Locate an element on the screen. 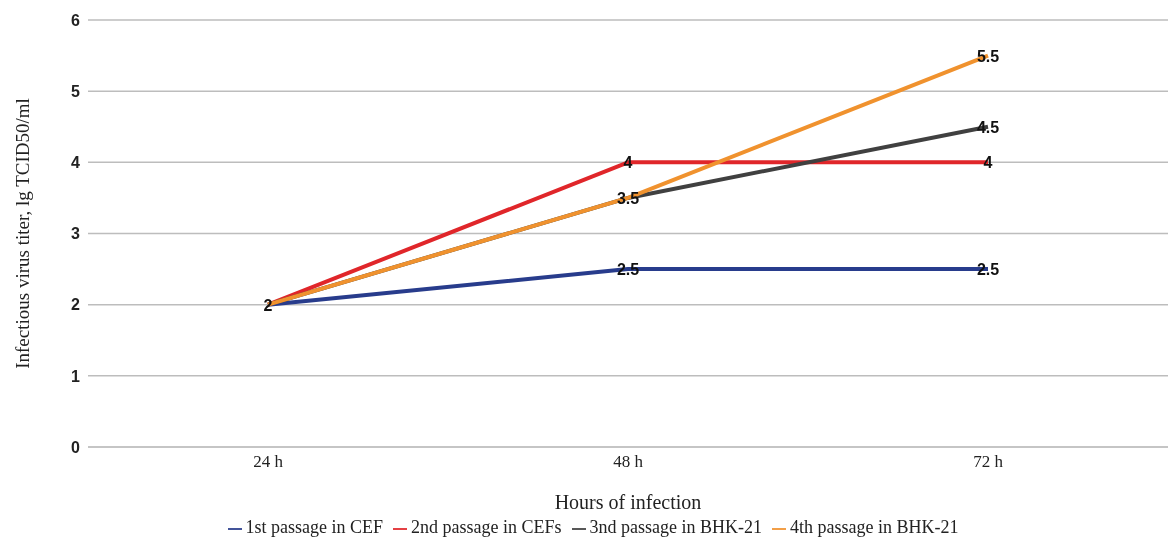  x-tick-label: 24 h is located at coordinates (268, 462).